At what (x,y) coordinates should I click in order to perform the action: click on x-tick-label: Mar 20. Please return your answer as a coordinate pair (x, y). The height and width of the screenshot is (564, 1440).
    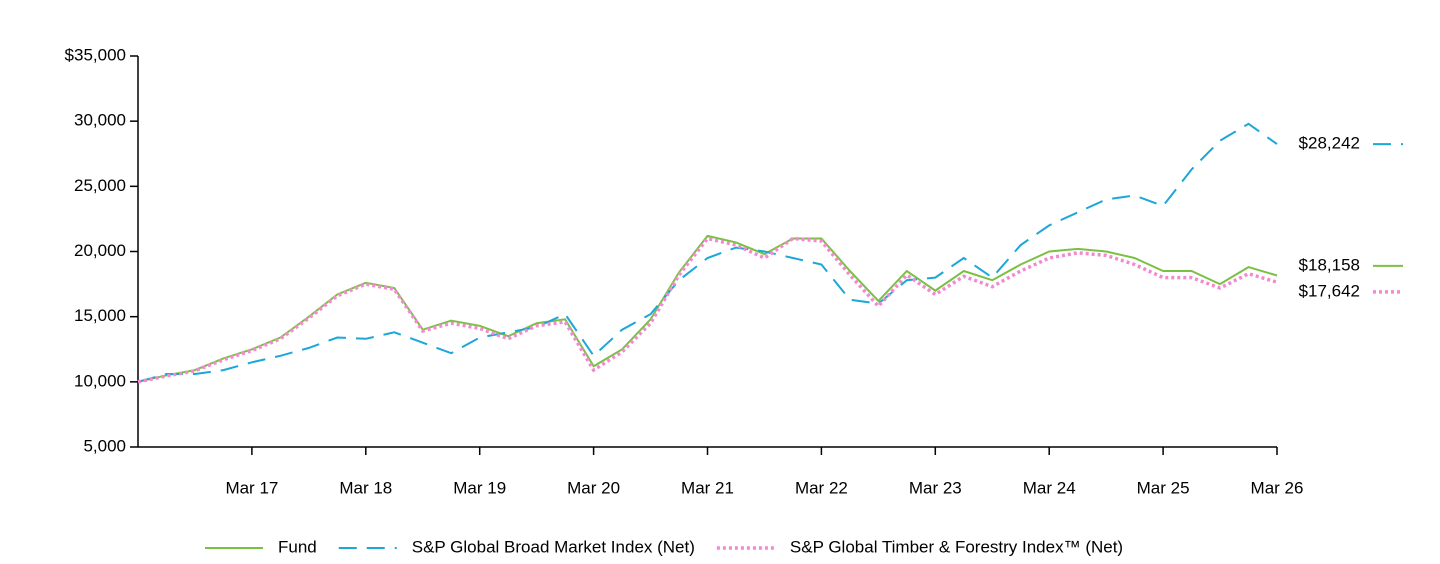
    Looking at the image, I should click on (593, 487).